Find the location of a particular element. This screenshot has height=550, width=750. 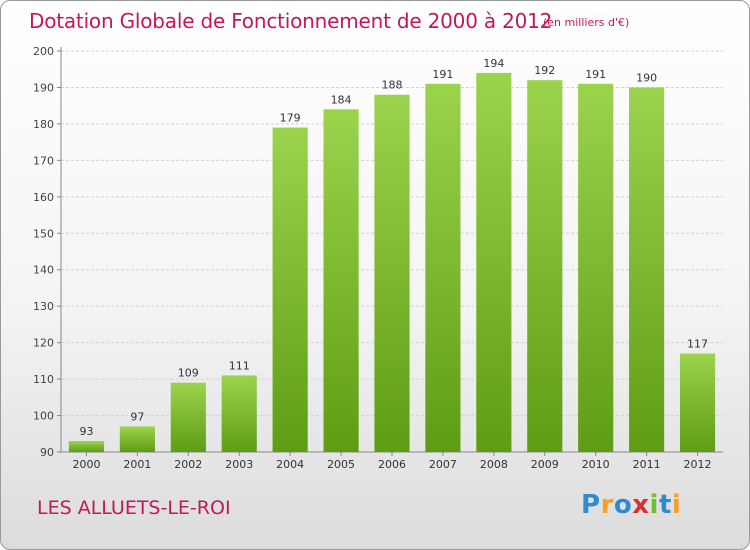

bar-value-label: 194 is located at coordinates (493, 63).